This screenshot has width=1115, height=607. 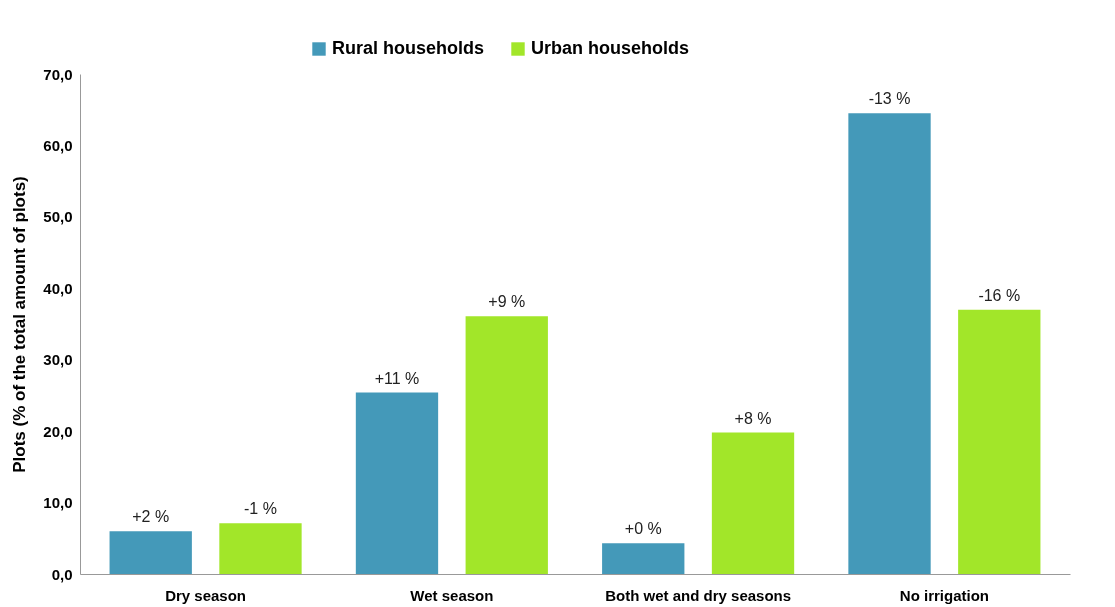 What do you see at coordinates (753, 418) in the screenshot?
I see `annotation: +8 %` at bounding box center [753, 418].